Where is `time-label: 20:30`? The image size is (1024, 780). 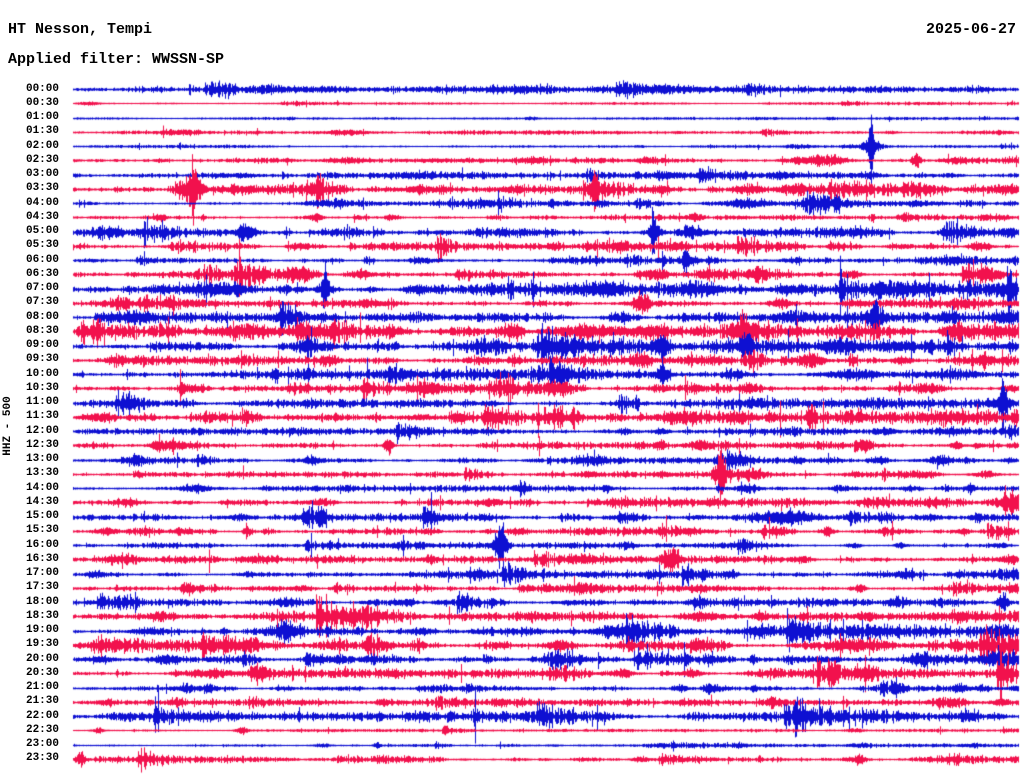 time-label: 20:30 is located at coordinates (42, 672).